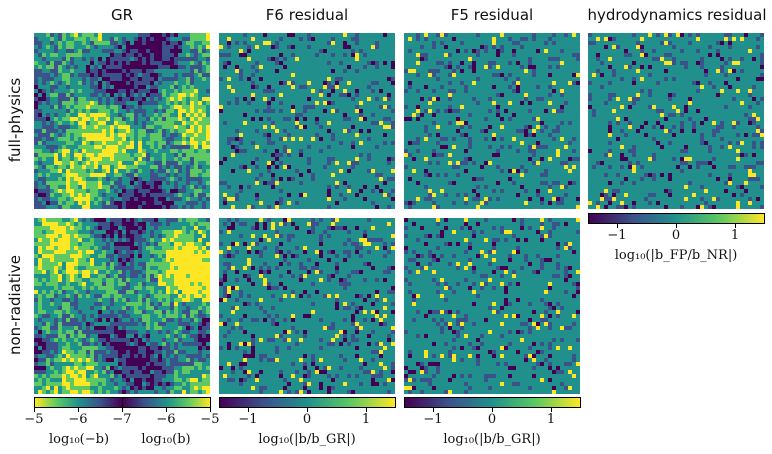 The width and height of the screenshot is (772, 454). What do you see at coordinates (122, 419) in the screenshot?
I see `gr-tick-label: −7` at bounding box center [122, 419].